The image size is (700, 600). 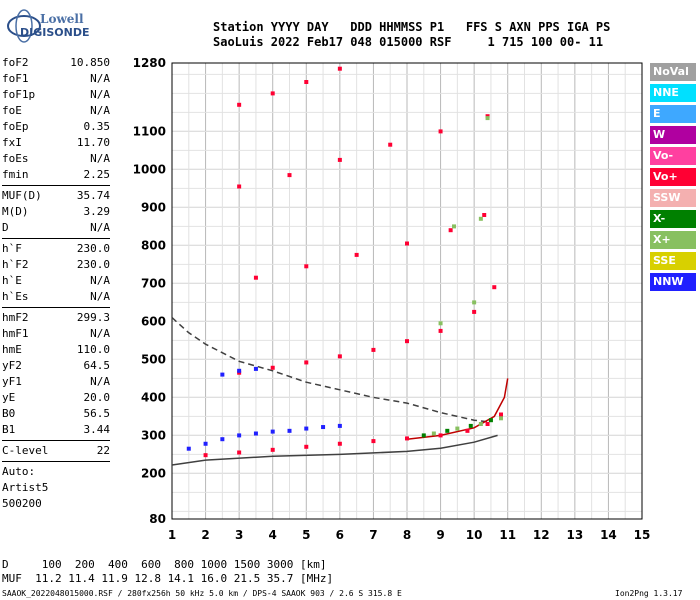 I want to click on param-name: foEs, so click(x=15, y=158).